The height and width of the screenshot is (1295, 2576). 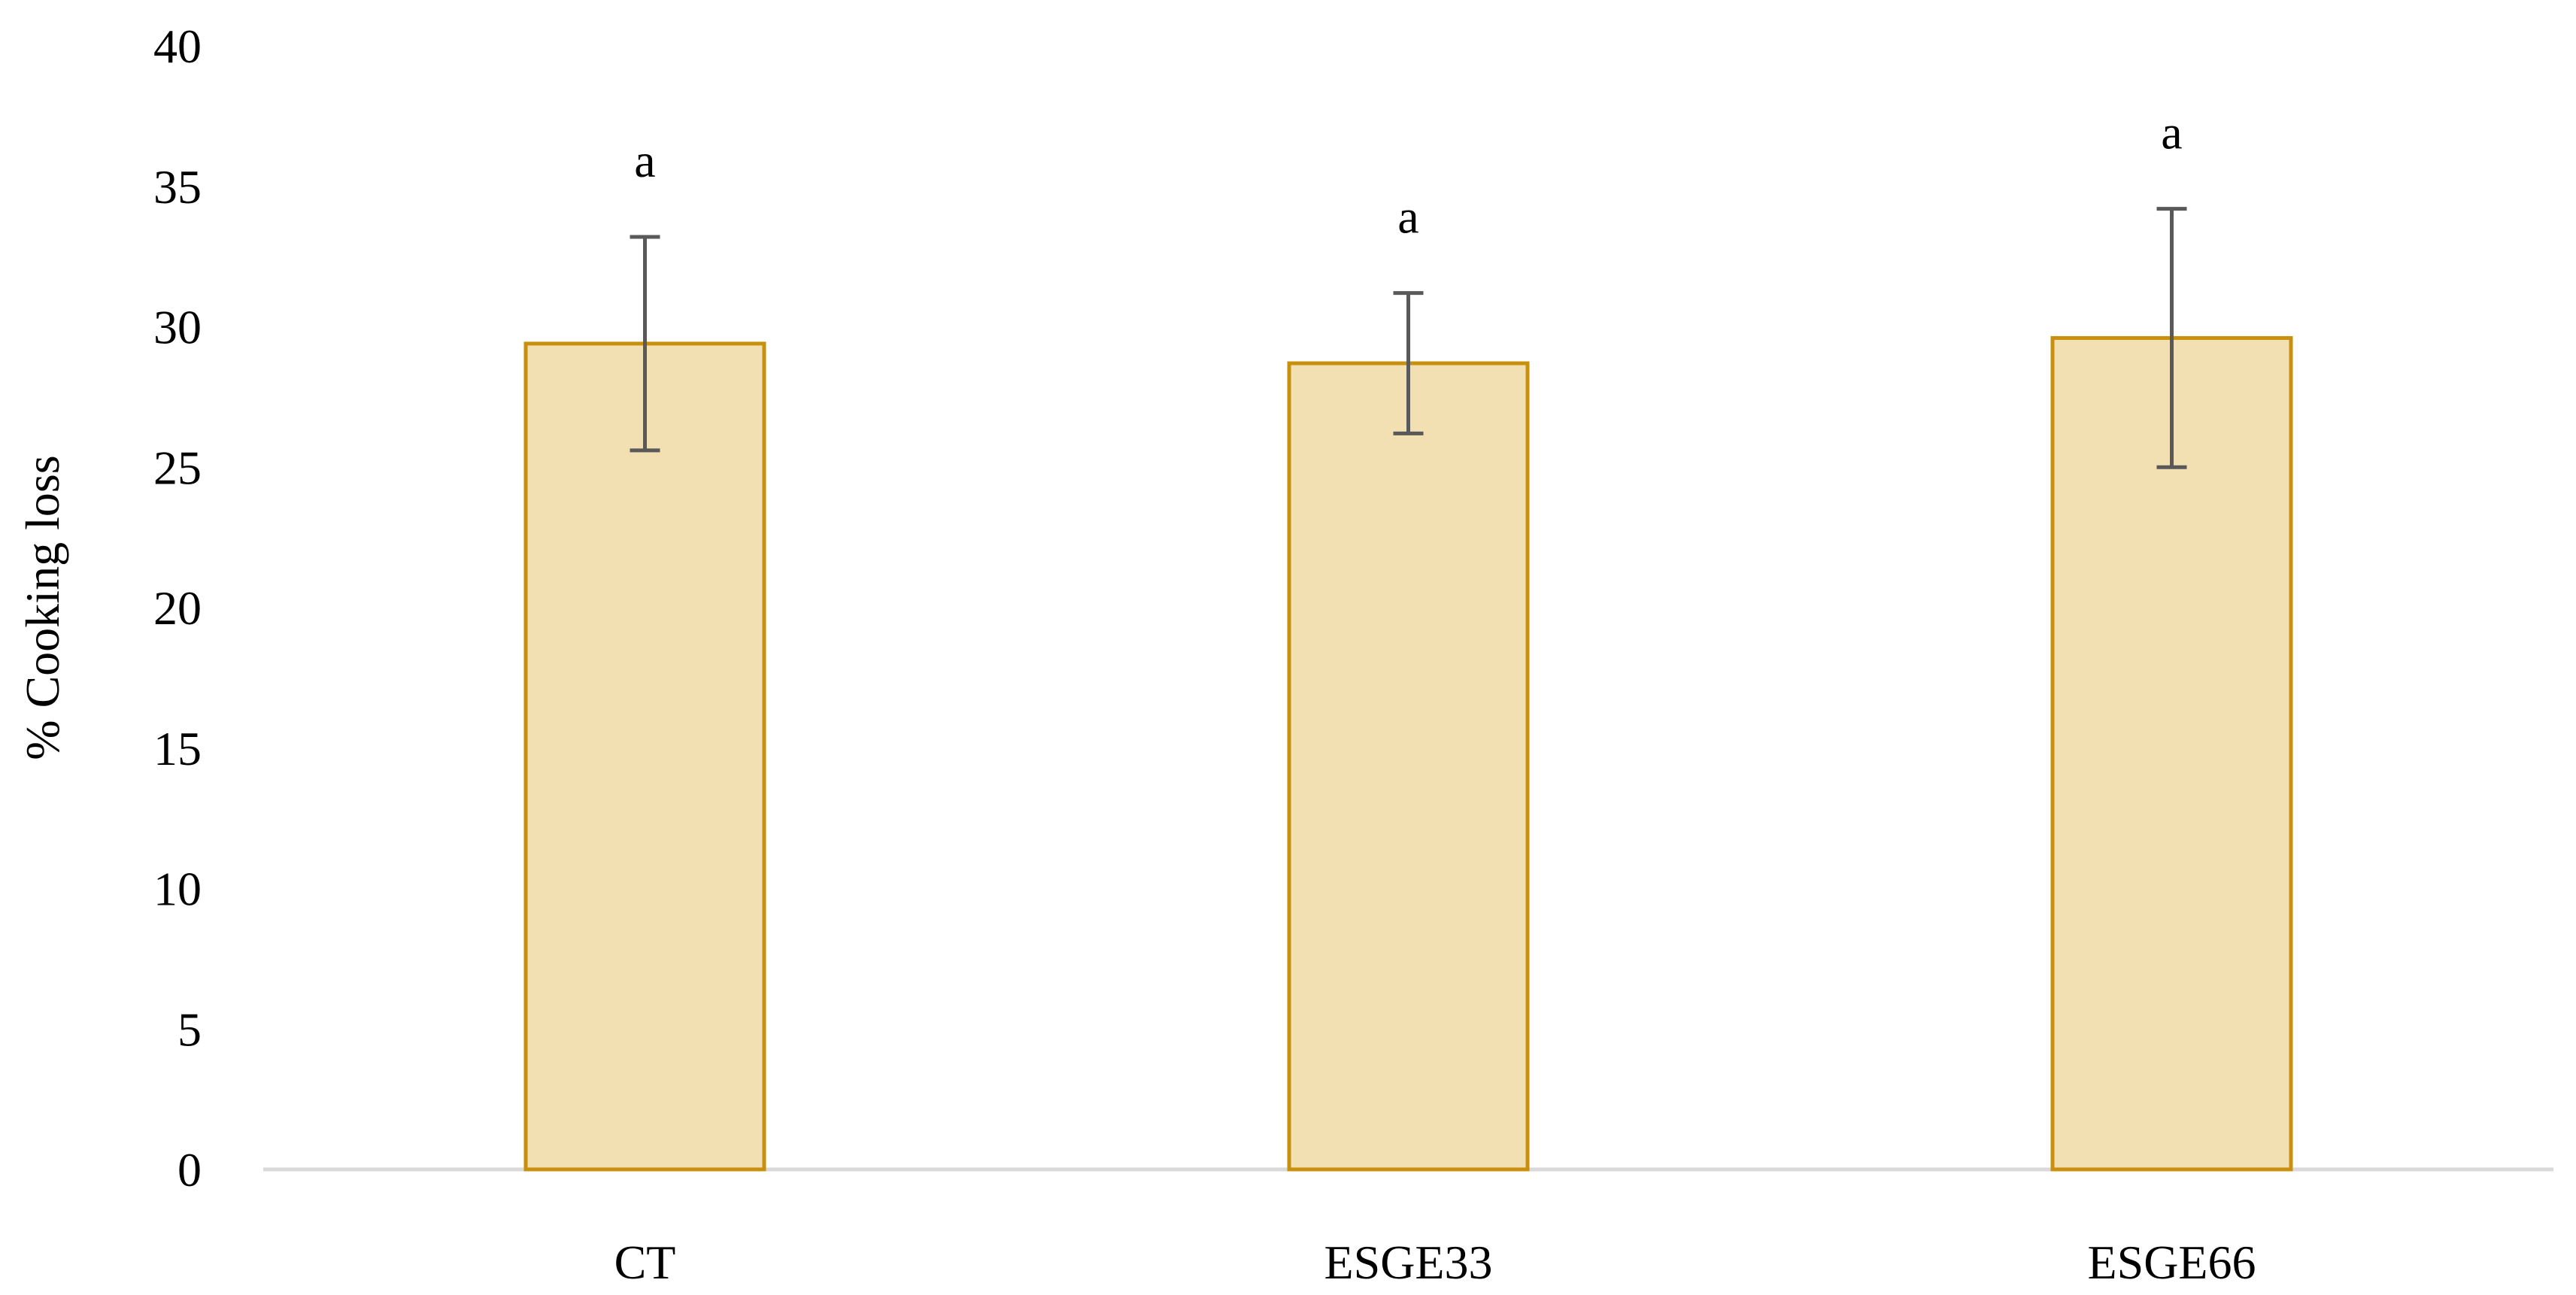 What do you see at coordinates (1408, 175) in the screenshot?
I see `significance-labels: a a a` at bounding box center [1408, 175].